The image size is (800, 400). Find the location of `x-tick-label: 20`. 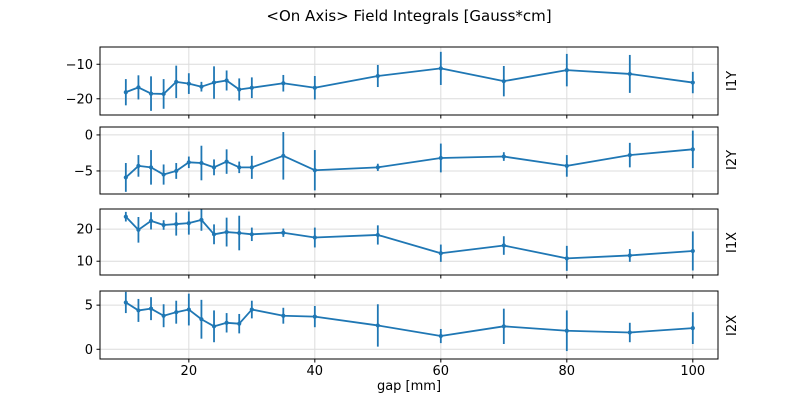

x-tick-label: 20 is located at coordinates (189, 371).